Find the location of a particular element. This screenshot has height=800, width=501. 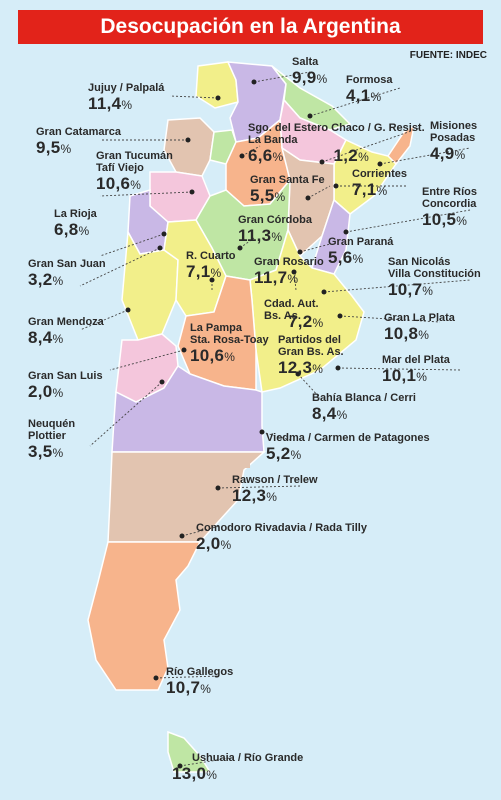

label-catamarca: Gran Catamarca 9,5% is located at coordinates (78, 141).